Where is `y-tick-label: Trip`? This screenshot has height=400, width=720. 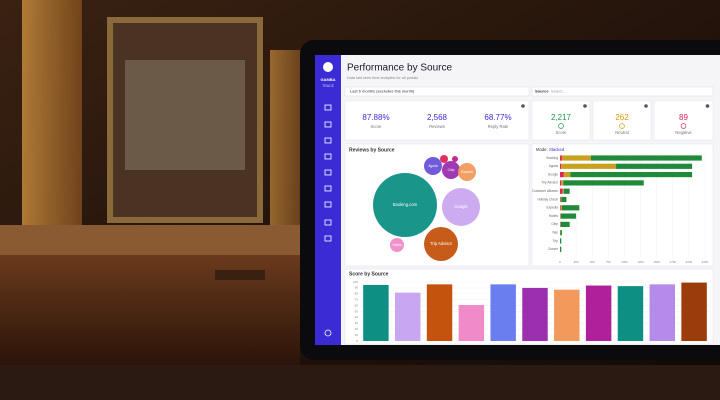 y-tick-label: Trip is located at coordinates (556, 241).